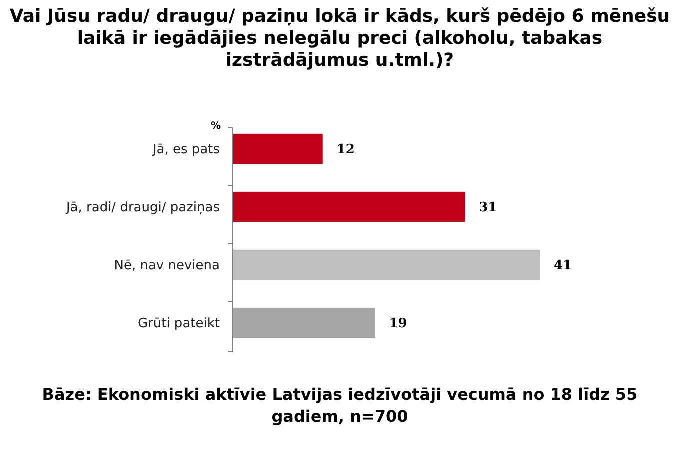 The image size is (680, 450). What do you see at coordinates (179, 324) in the screenshot?
I see `y-tick-label: Grūti pateikt` at bounding box center [179, 324].